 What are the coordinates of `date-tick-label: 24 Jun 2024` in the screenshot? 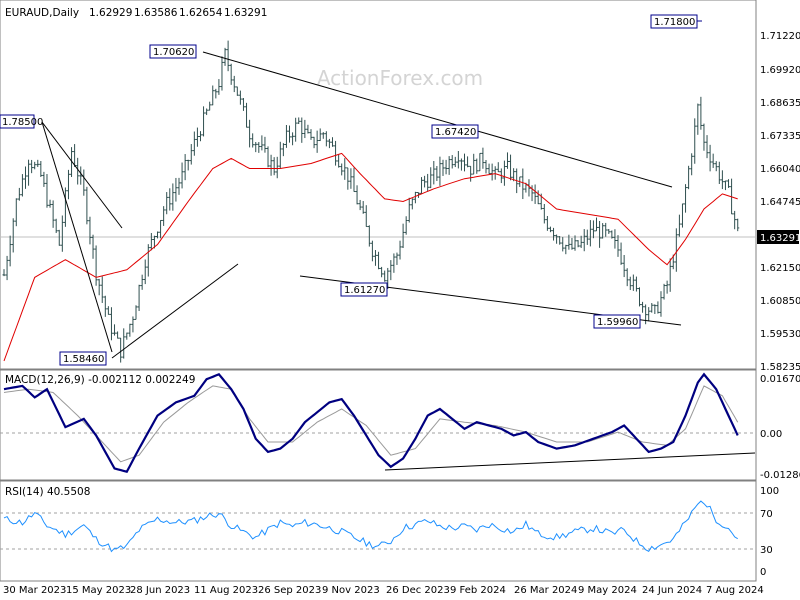 It's located at (672, 590).